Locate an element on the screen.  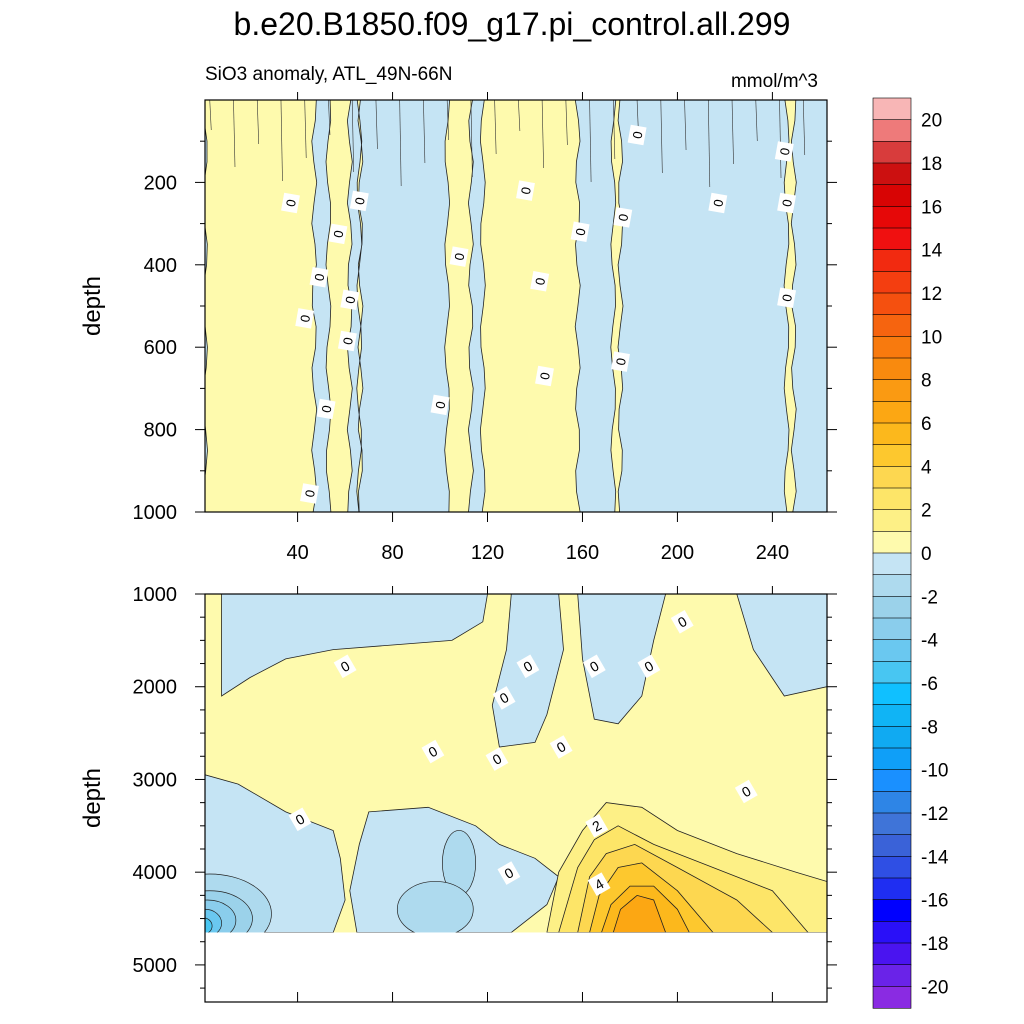
no-data-region is located at coordinates (516, 933).